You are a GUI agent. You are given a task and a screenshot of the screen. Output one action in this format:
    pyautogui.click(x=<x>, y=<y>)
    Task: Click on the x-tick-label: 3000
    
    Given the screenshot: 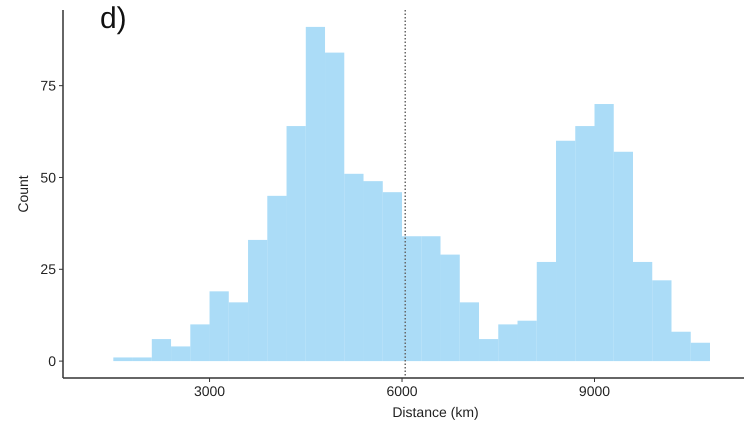 What is the action you would take?
    pyautogui.click(x=210, y=391)
    